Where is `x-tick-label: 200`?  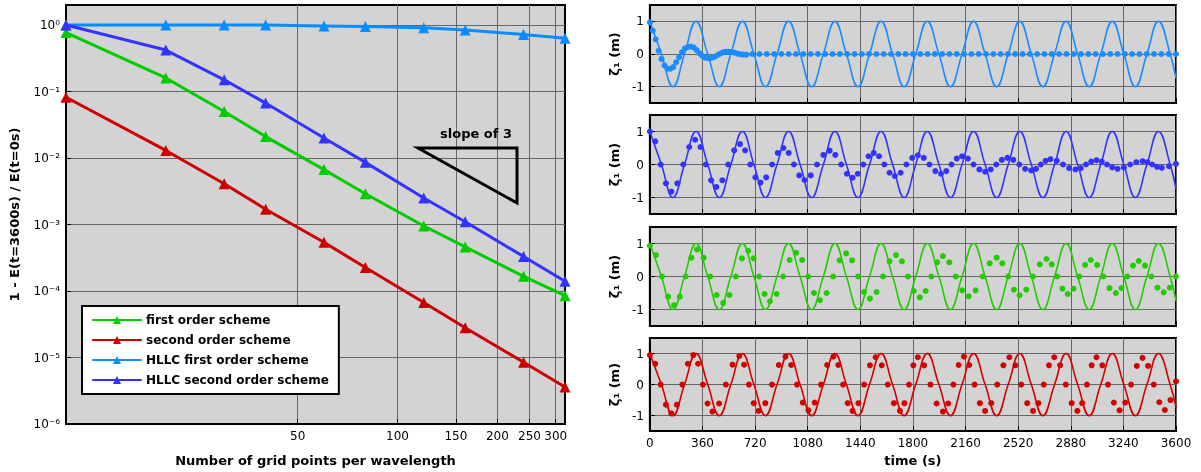 x-tick-label: 200 is located at coordinates (497, 436).